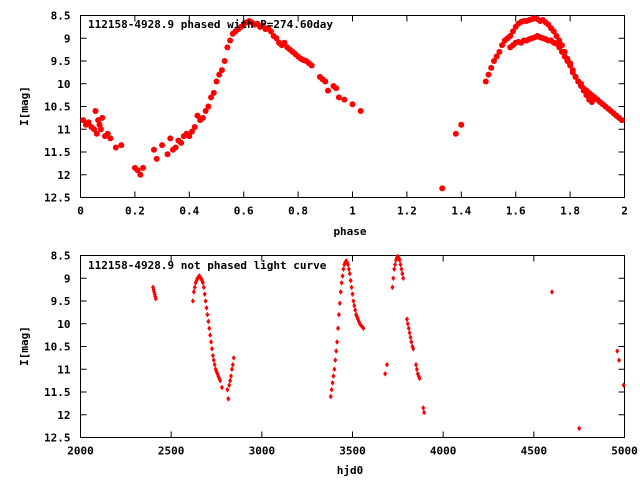  What do you see at coordinates (624, 451) in the screenshot?
I see `x-tick-label: 5000` at bounding box center [624, 451].